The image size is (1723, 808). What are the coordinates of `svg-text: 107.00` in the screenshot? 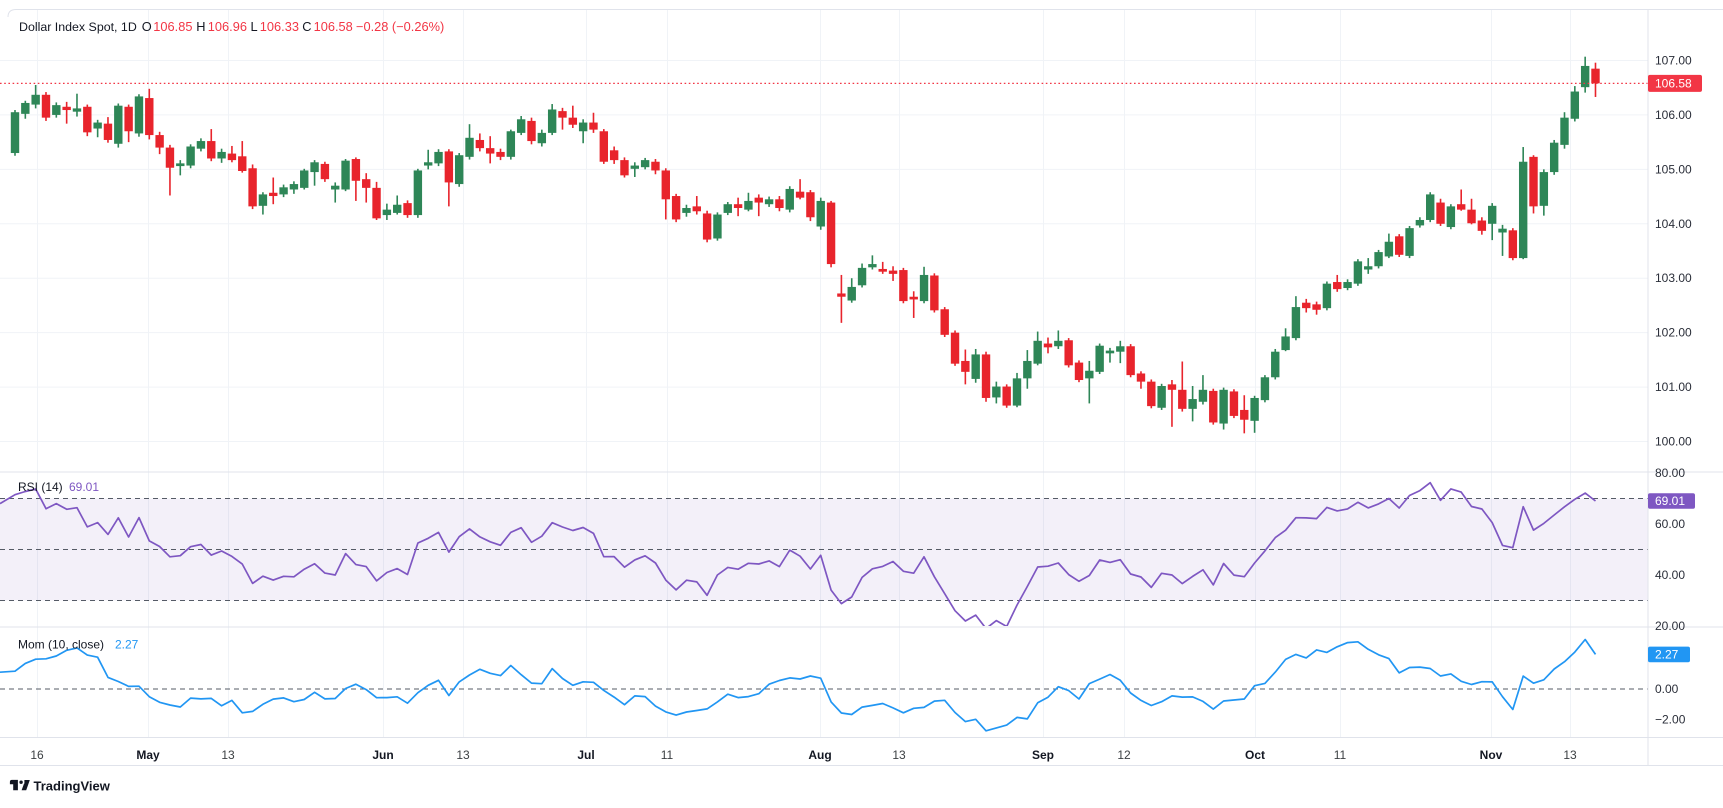 It's located at (1673, 61).